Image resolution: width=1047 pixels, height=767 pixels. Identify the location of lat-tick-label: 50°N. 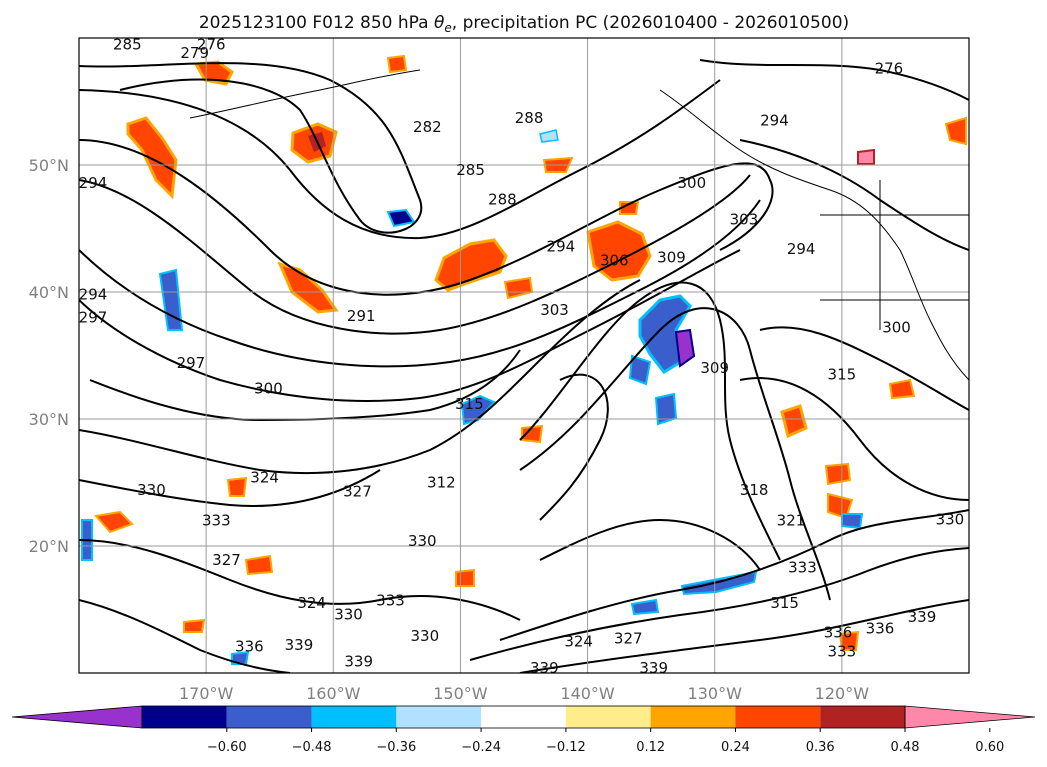
(49, 165).